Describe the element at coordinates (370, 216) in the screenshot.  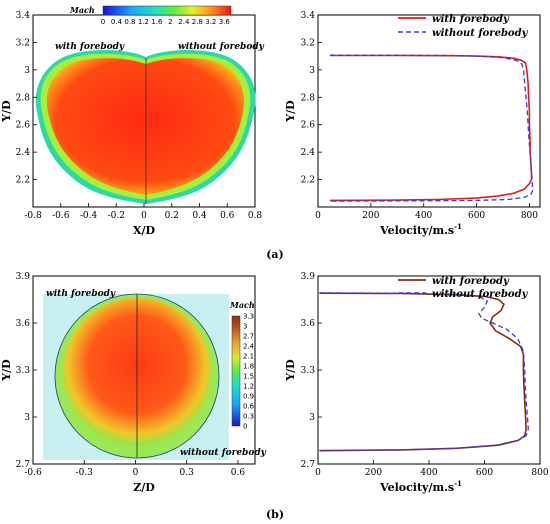
I see `xtick-label-a-profile-1: 200` at that location.